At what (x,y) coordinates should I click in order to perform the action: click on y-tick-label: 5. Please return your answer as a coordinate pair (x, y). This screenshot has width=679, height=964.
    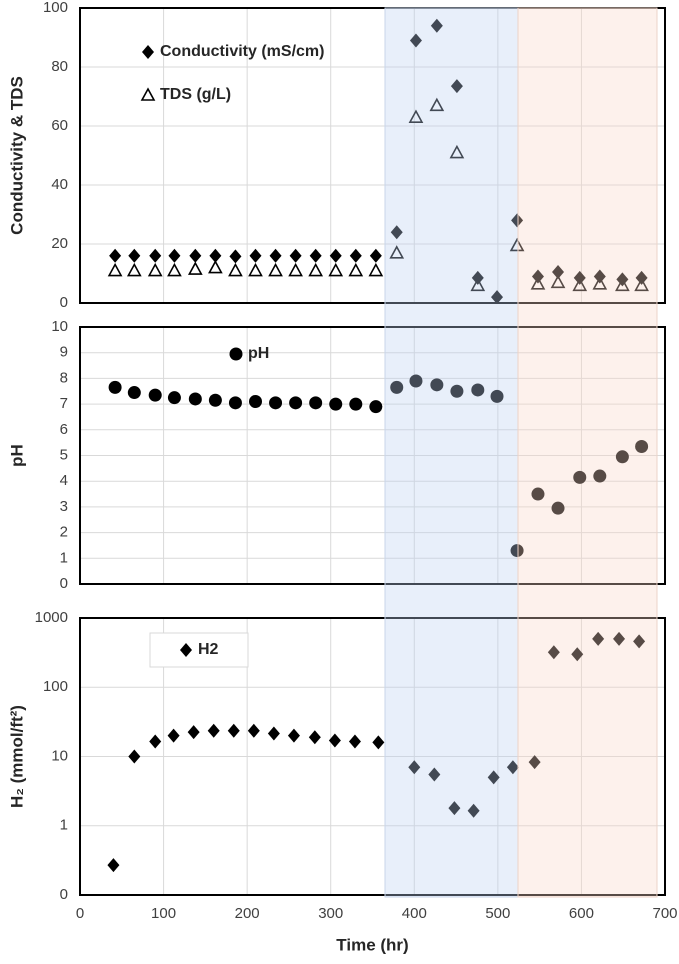
    Looking at the image, I should click on (64, 454).